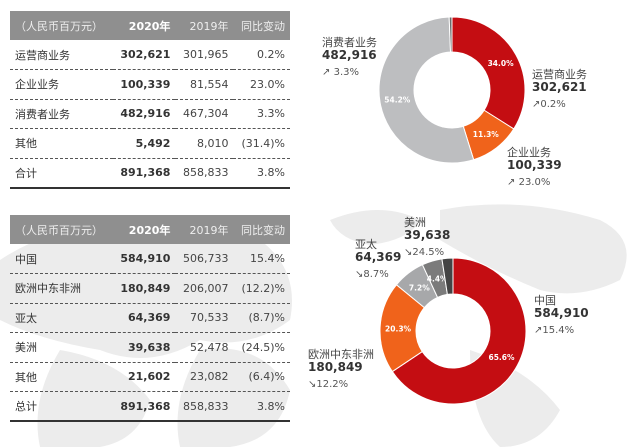 This screenshot has height=447, width=640. What do you see at coordinates (261, 377) in the screenshot?
I see `table-cell: (6.4)%` at bounding box center [261, 377].